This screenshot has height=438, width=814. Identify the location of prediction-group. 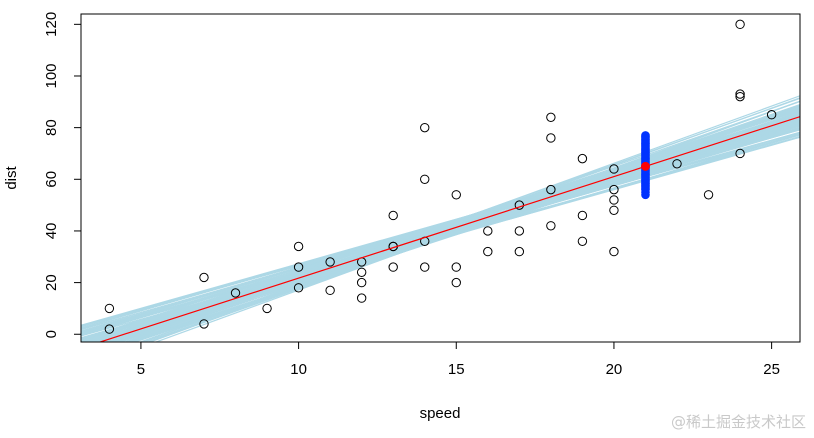
(645, 165).